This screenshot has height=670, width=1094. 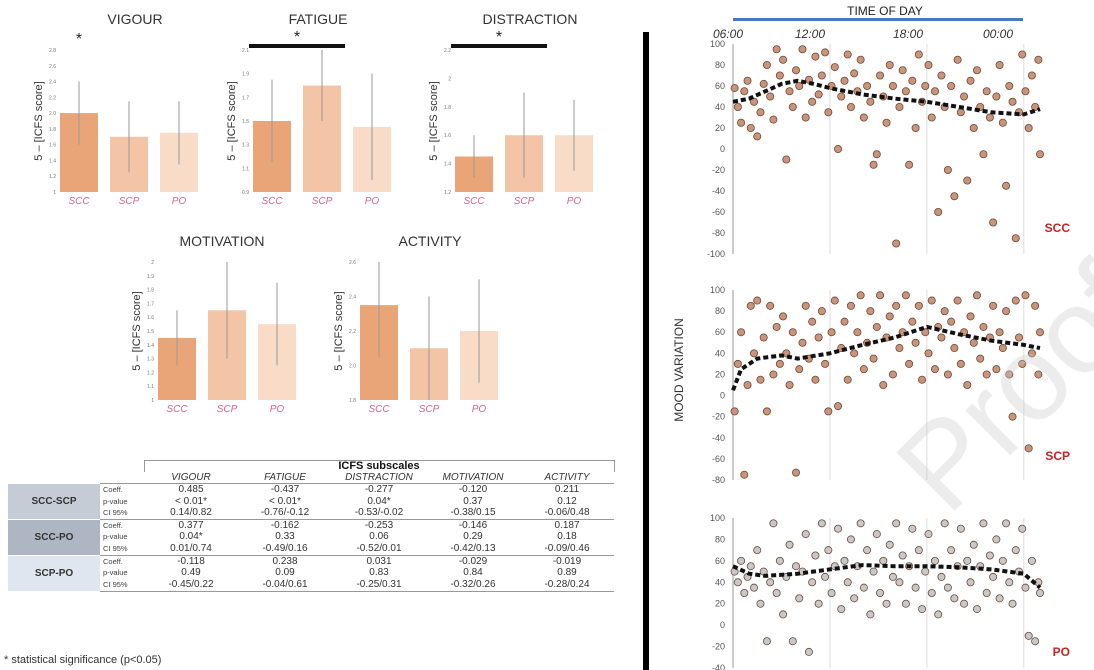 What do you see at coordinates (297, 37) in the screenshot?
I see `significance-star: *` at bounding box center [297, 37].